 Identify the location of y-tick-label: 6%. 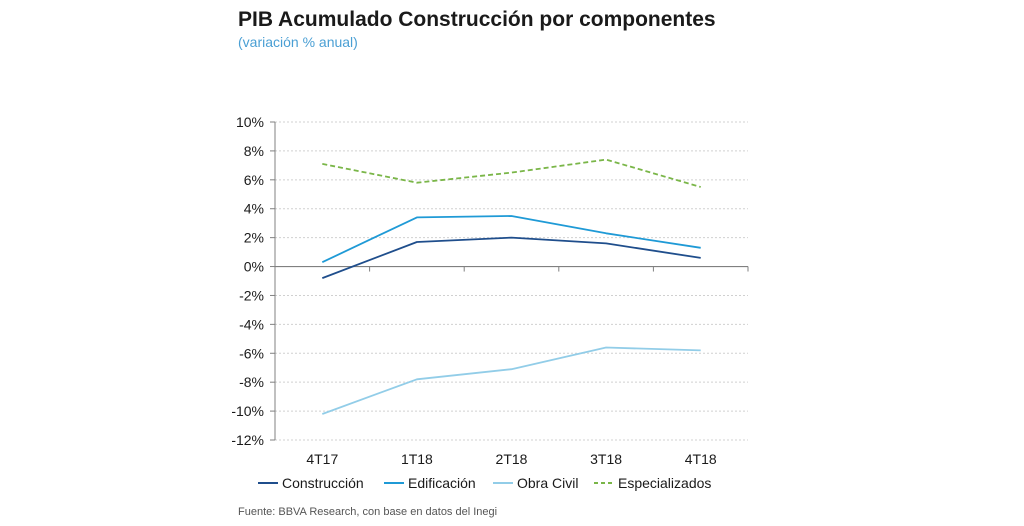
(254, 180).